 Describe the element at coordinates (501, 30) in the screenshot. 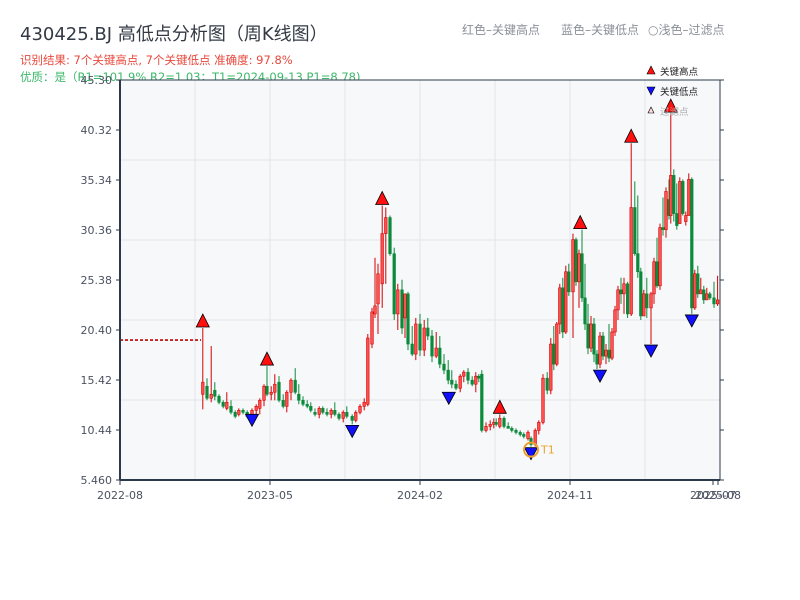

I see `legend-red-high-note: 红色–关键高点` at that location.